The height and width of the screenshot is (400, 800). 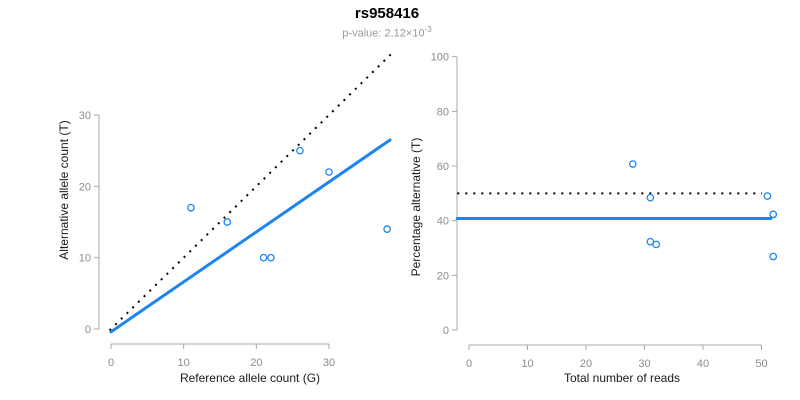 I want to click on y-tick-label: 80, so click(x=443, y=112).